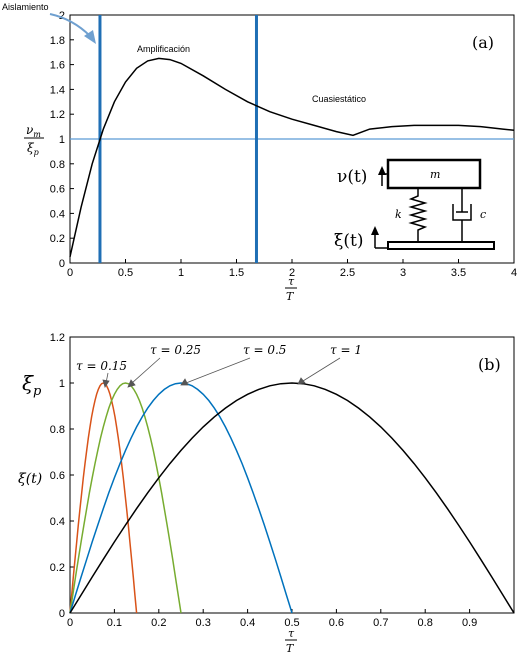 The width and height of the screenshot is (518, 661). I want to click on x-tick-label: 3.5, so click(458, 273).